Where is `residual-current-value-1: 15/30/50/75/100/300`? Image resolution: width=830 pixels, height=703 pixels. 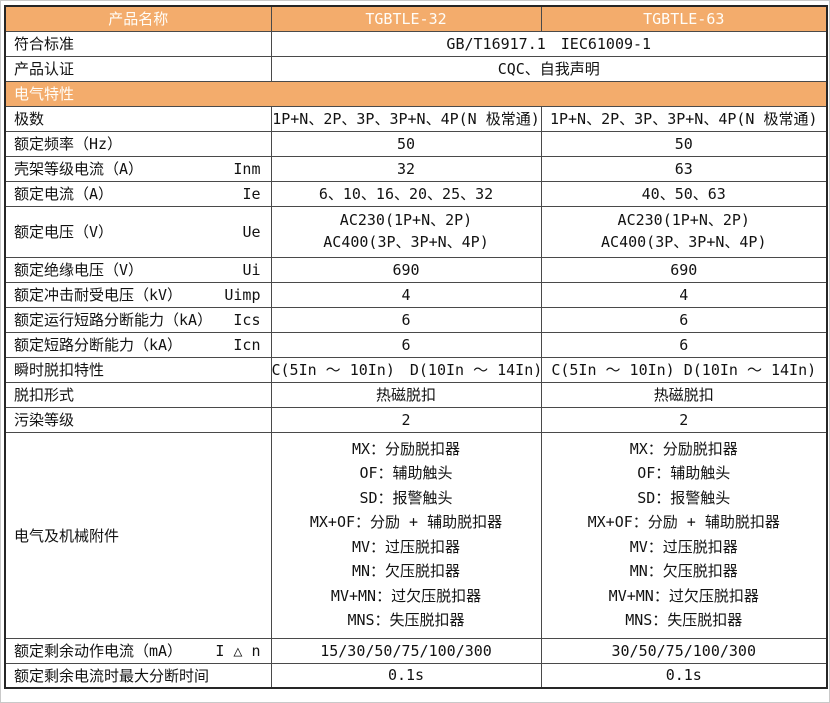
residual-current-value-1: 15/30/50/75/100/300 is located at coordinates (406, 650).